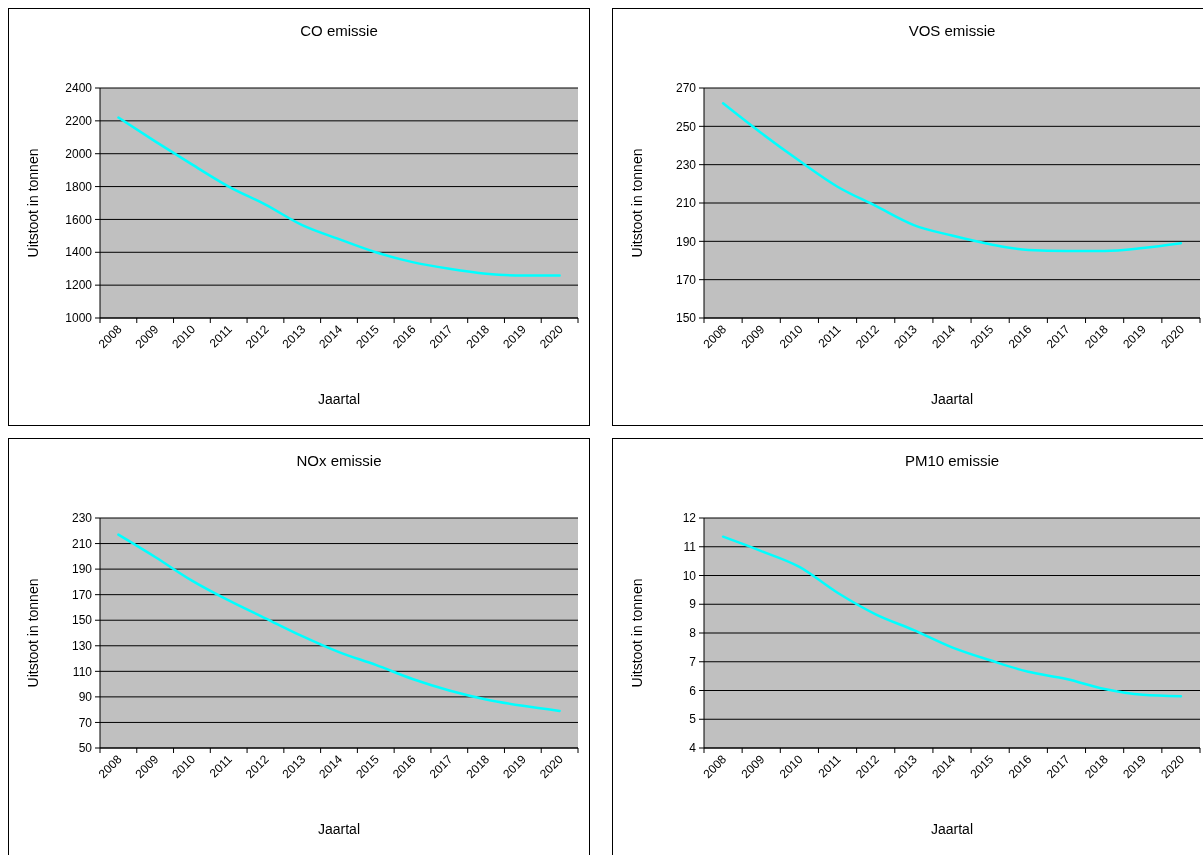 The image size is (1203, 855). What do you see at coordinates (85, 722) in the screenshot?
I see `y-tick-label: 70` at bounding box center [85, 722].